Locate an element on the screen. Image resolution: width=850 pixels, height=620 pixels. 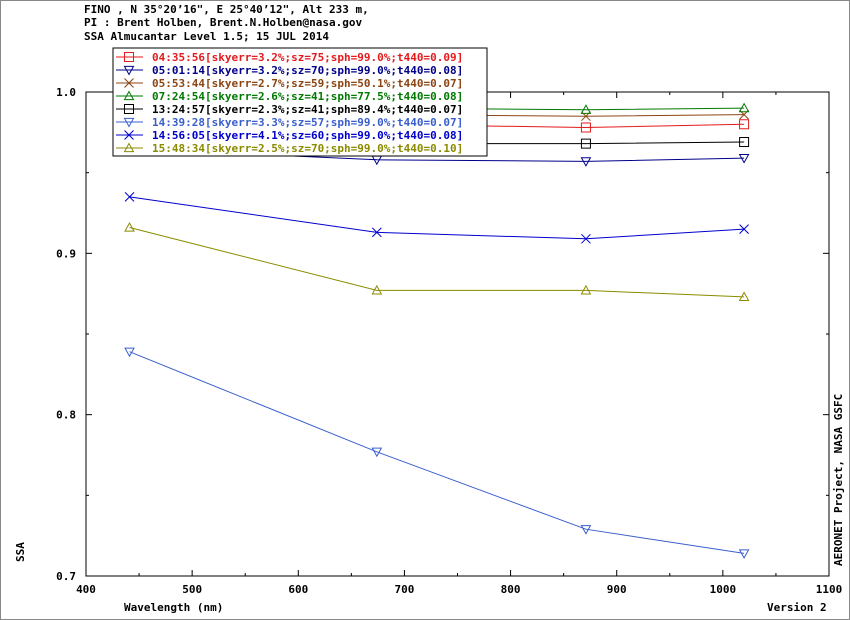
x-tick-label: 500 is located at coordinates (192, 589).